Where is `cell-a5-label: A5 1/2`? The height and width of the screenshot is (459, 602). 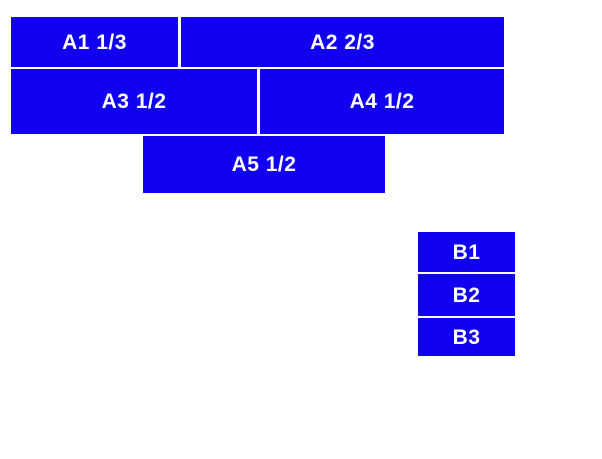 cell-a5-label: A5 1/2 is located at coordinates (264, 164).